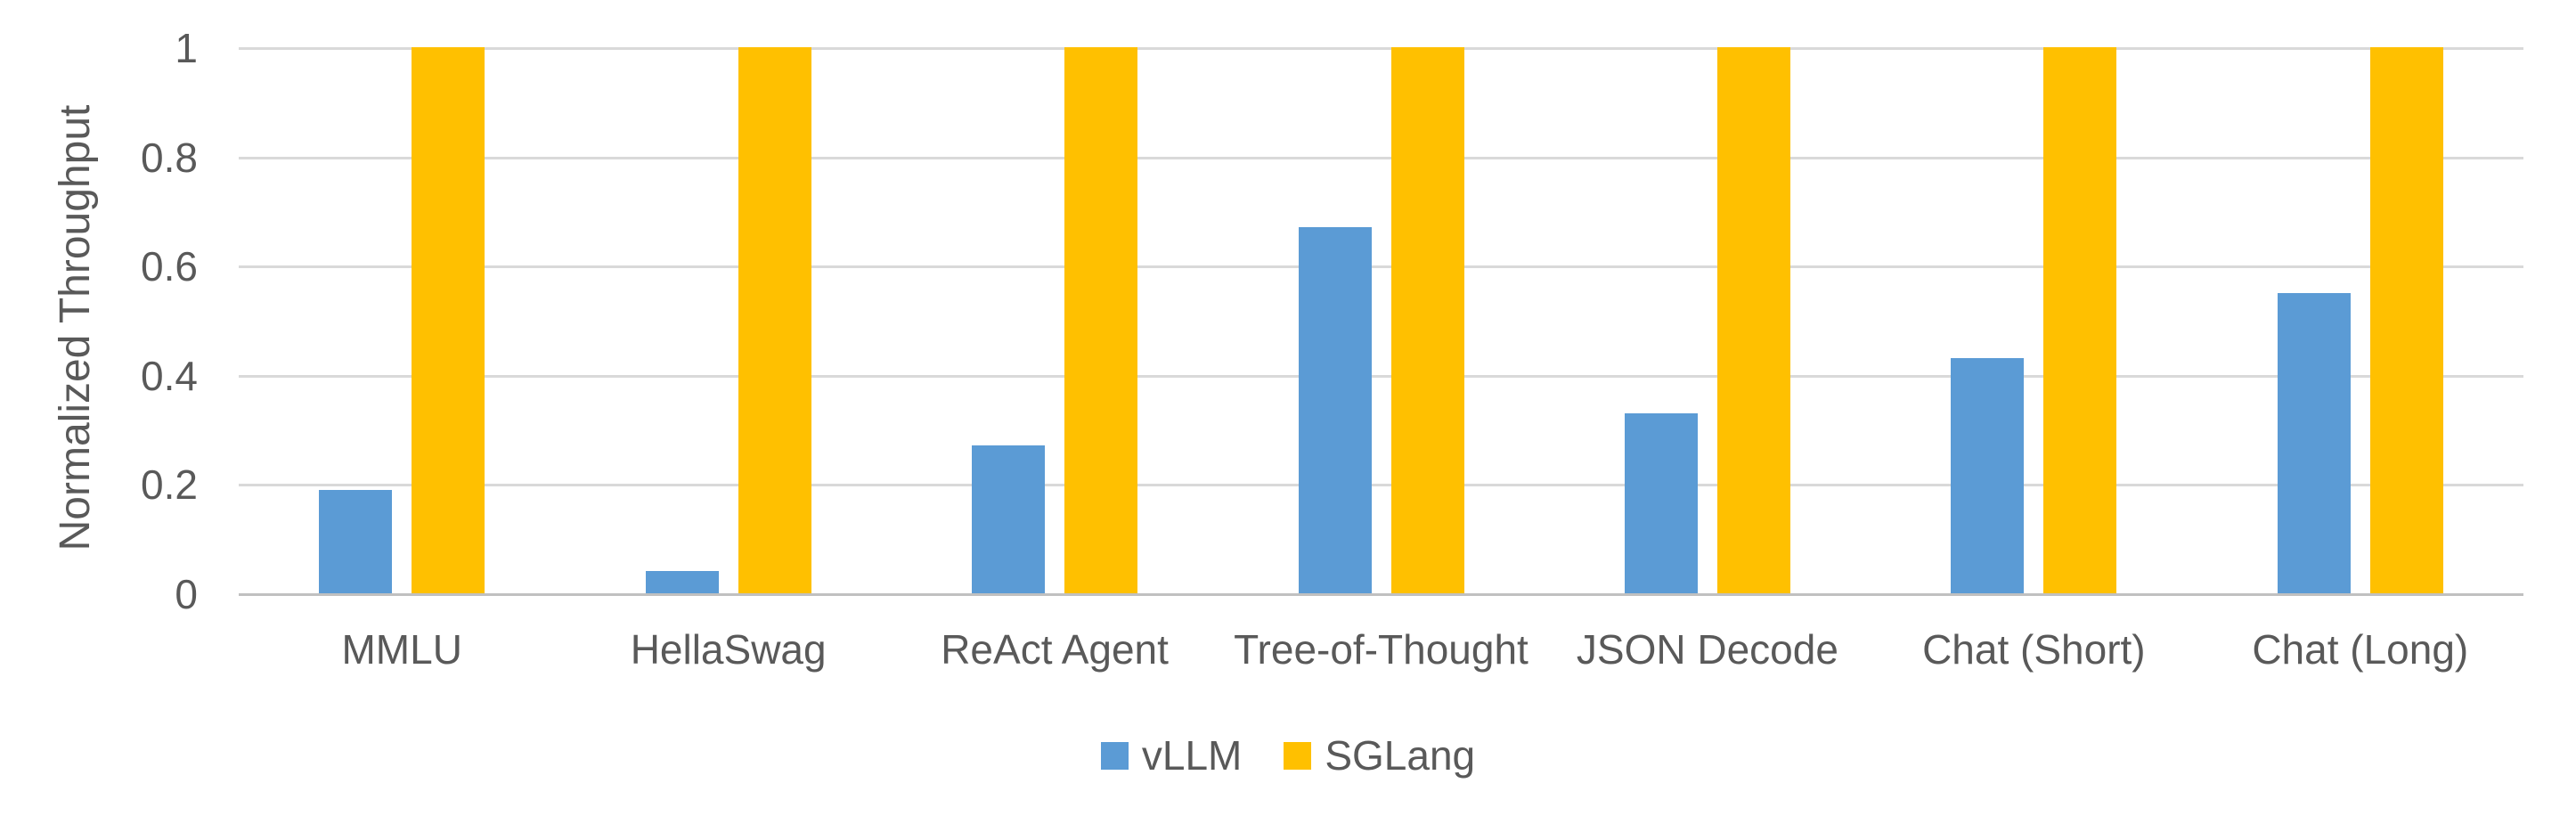 This screenshot has width=2576, height=824. I want to click on legend-label: vLLM, so click(1192, 755).